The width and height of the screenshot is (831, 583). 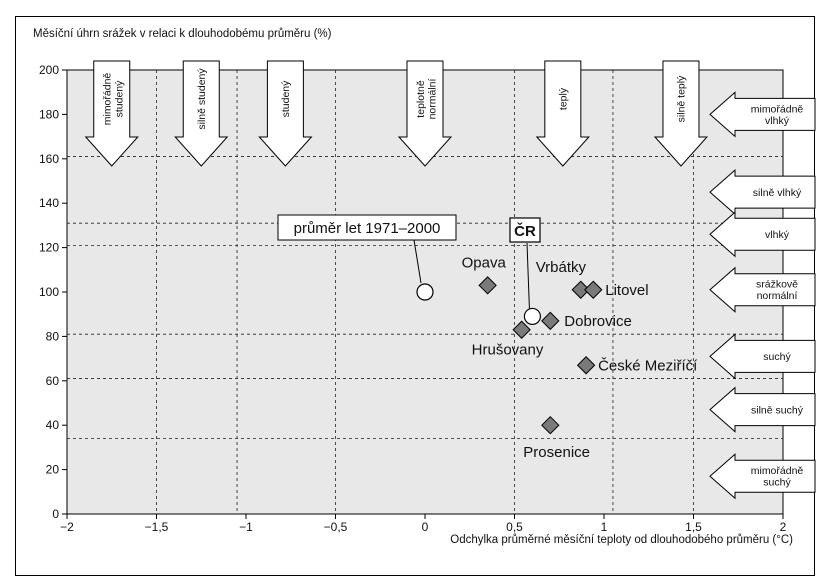 I want to click on y-tick-label: 0, so click(x=55, y=514).